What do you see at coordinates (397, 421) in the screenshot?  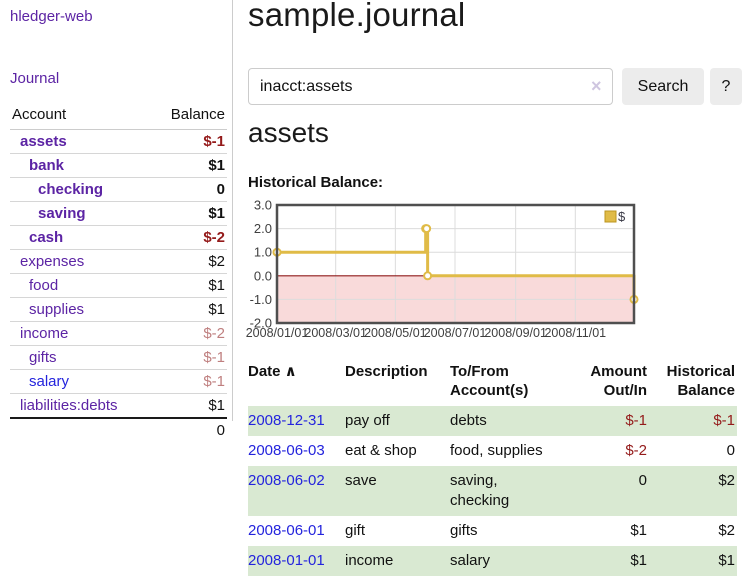 I see `register-description: pay off` at bounding box center [397, 421].